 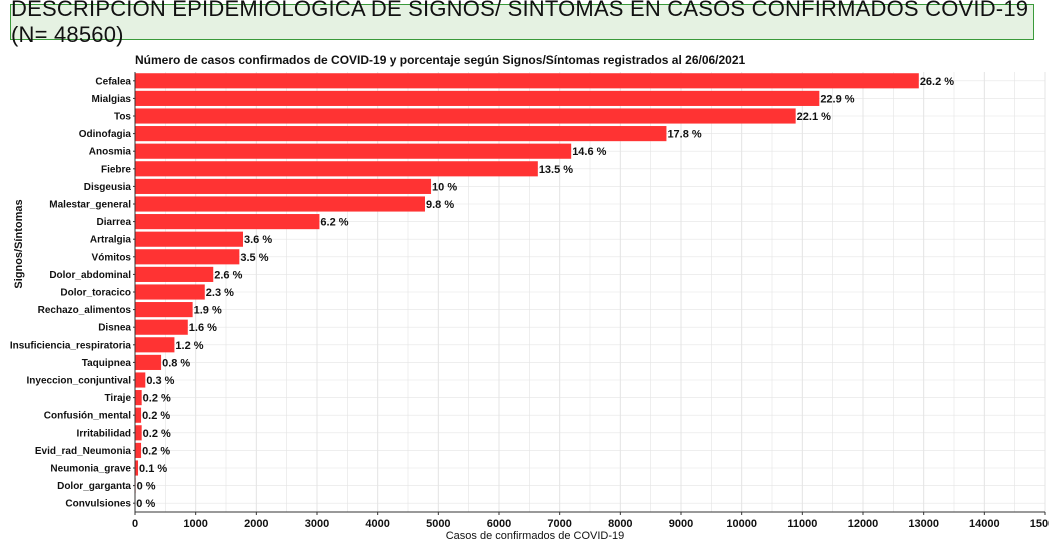 I want to click on category-label: Mialgias, so click(x=112, y=99).